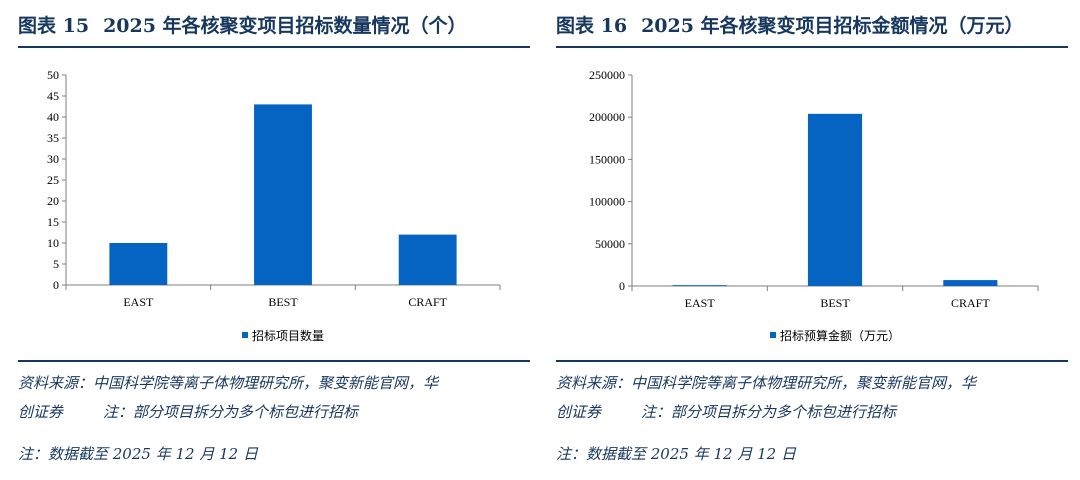 This screenshot has width=1080, height=480. Describe the element at coordinates (832, 26) in the screenshot. I see `figure-16-title-text: 2025 年各核聚变项目招标金额情况（万元）` at that location.